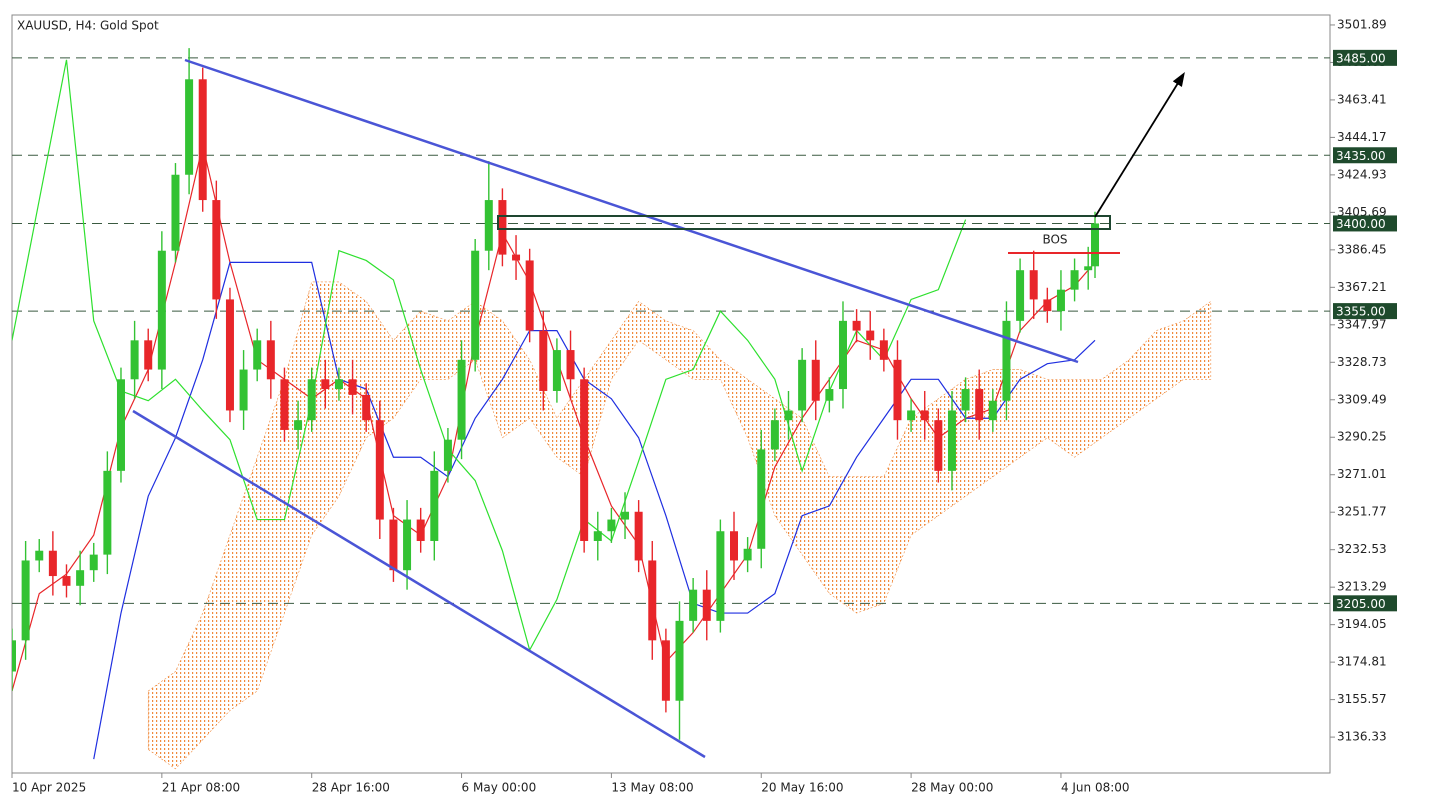  Describe the element at coordinates (1362, 399) in the screenshot. I see `y-tick-label: 3309.49` at that location.